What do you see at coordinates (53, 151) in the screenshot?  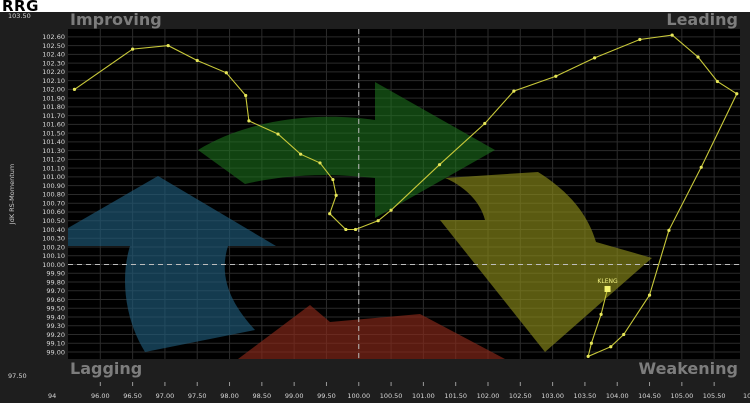 I see `y-tick-label: 101.30` at bounding box center [53, 151].